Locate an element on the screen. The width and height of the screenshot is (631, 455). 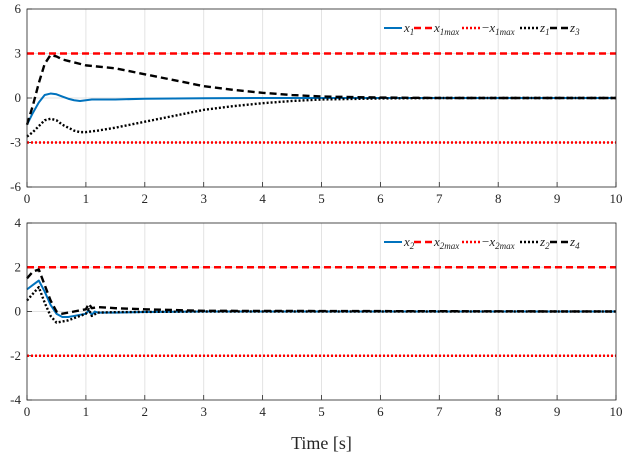
y-tick-label: 3 is located at coordinates (18, 53).